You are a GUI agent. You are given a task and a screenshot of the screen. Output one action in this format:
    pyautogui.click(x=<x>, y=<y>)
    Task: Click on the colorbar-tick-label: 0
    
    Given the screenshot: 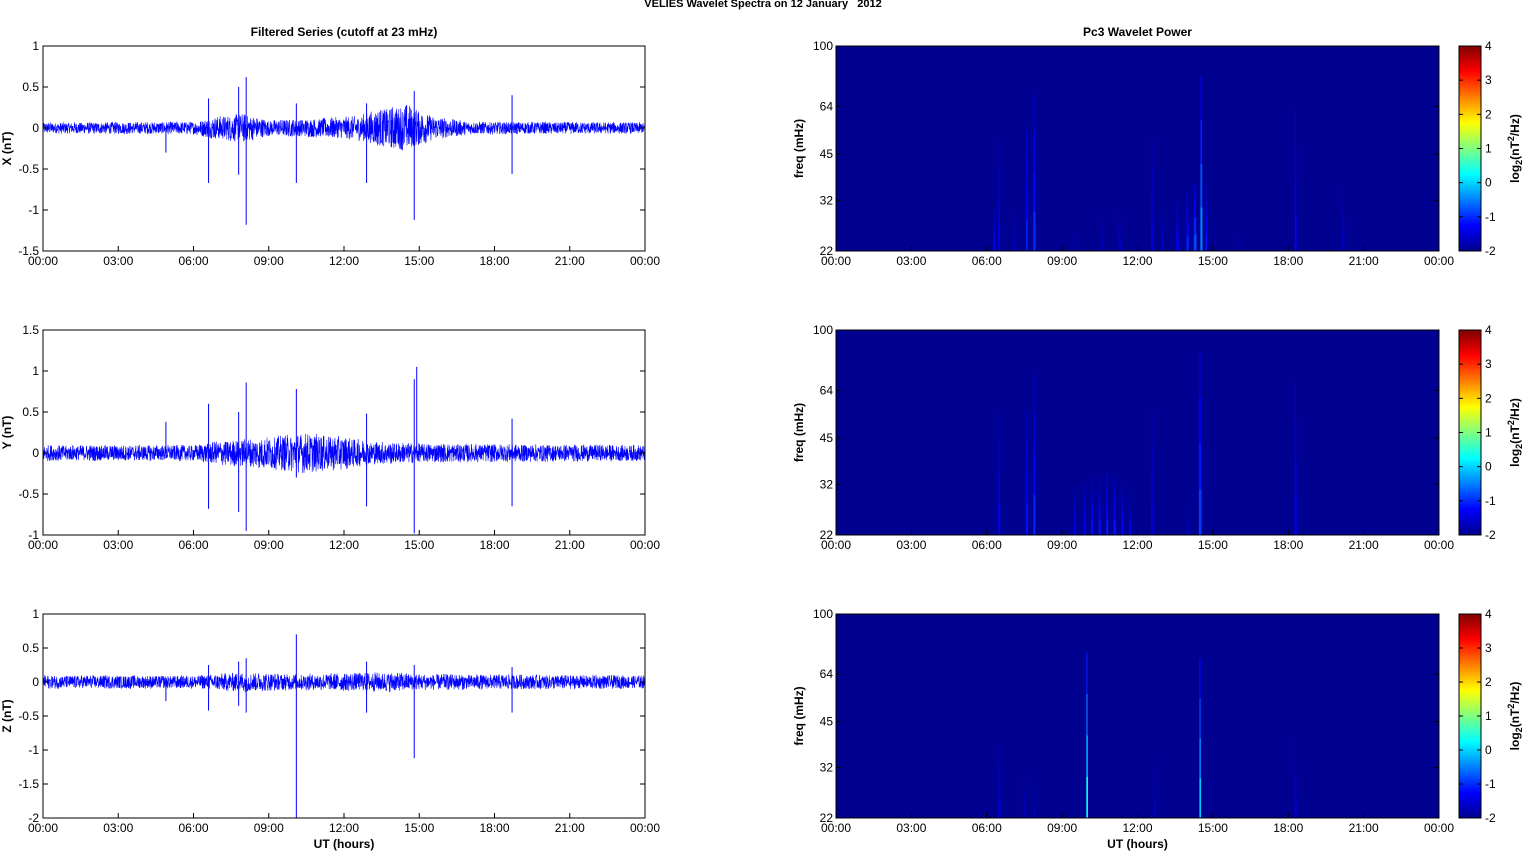 What is the action you would take?
    pyautogui.click(x=1488, y=467)
    